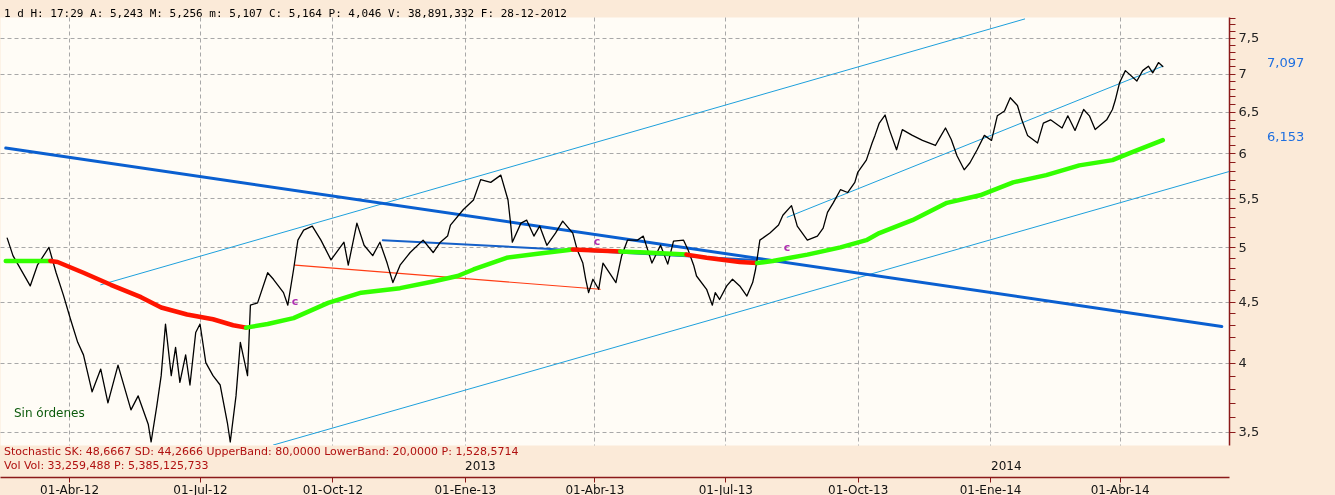  I want to click on text: Vol Vol: 33,259,488 P: 5,385,125,733, so click(106, 465).